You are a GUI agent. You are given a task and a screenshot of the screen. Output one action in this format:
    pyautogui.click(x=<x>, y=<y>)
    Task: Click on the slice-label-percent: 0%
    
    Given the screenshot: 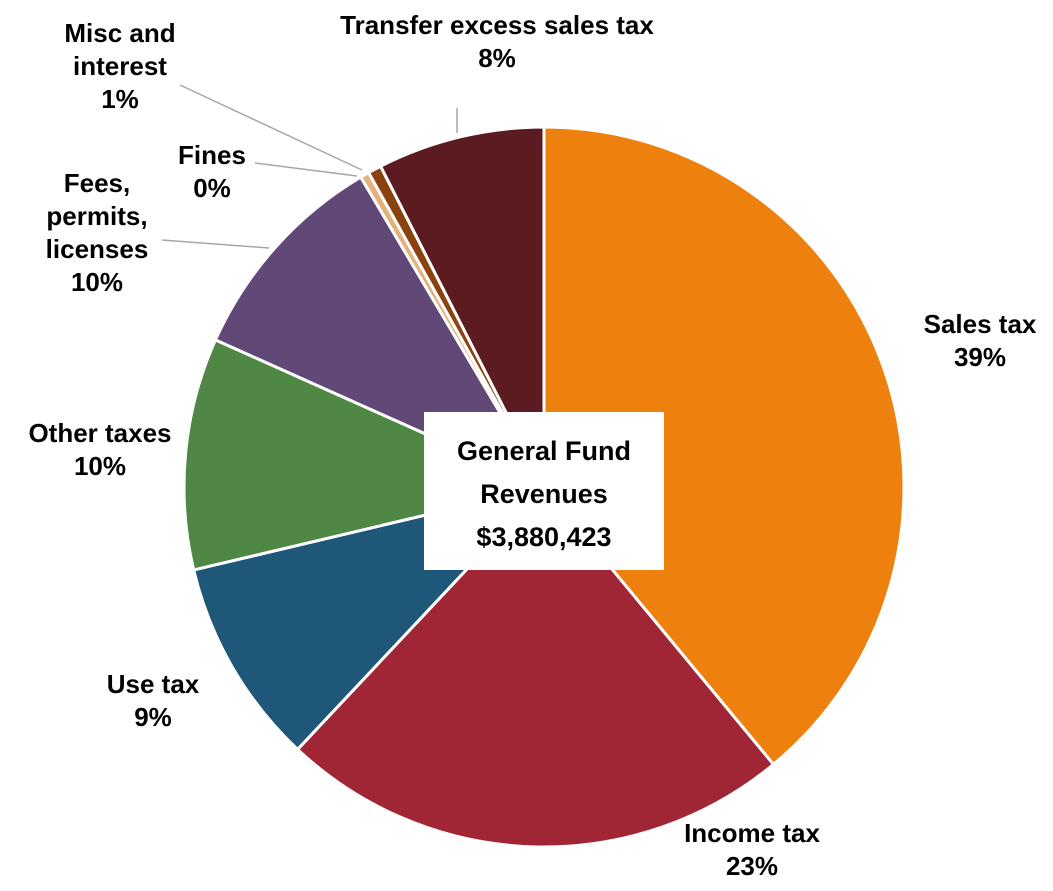 What is the action you would take?
    pyautogui.click(x=212, y=188)
    